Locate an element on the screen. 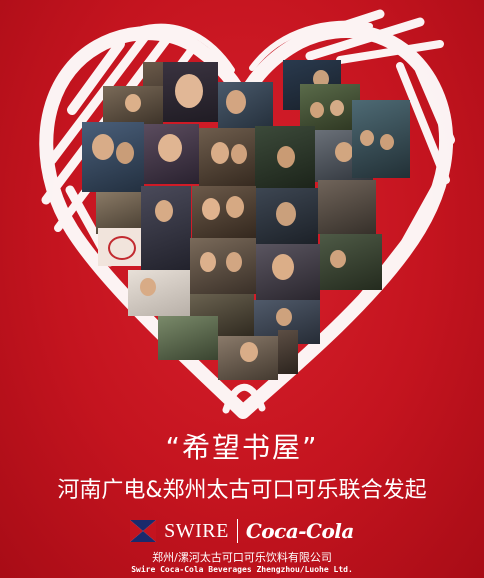 Image resolution: width=484 pixels, height=578 pixels. logo-row: SWIRE Coca-Cola is located at coordinates (242, 531).